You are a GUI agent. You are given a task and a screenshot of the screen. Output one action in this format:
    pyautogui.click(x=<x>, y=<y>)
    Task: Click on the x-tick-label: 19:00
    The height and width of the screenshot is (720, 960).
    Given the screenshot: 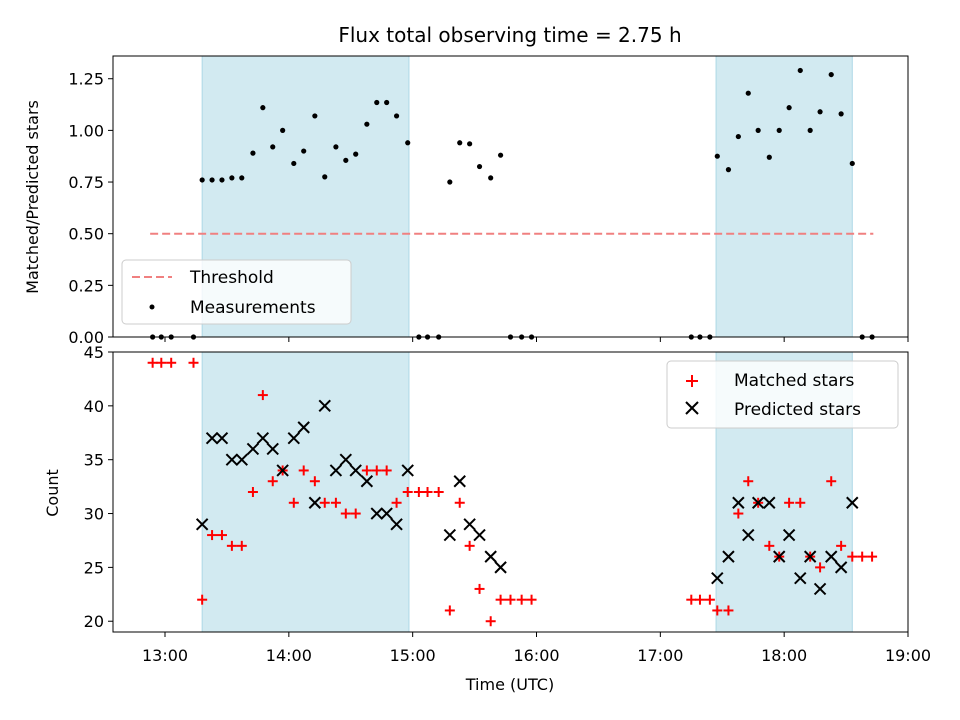 What is the action you would take?
    pyautogui.click(x=908, y=655)
    